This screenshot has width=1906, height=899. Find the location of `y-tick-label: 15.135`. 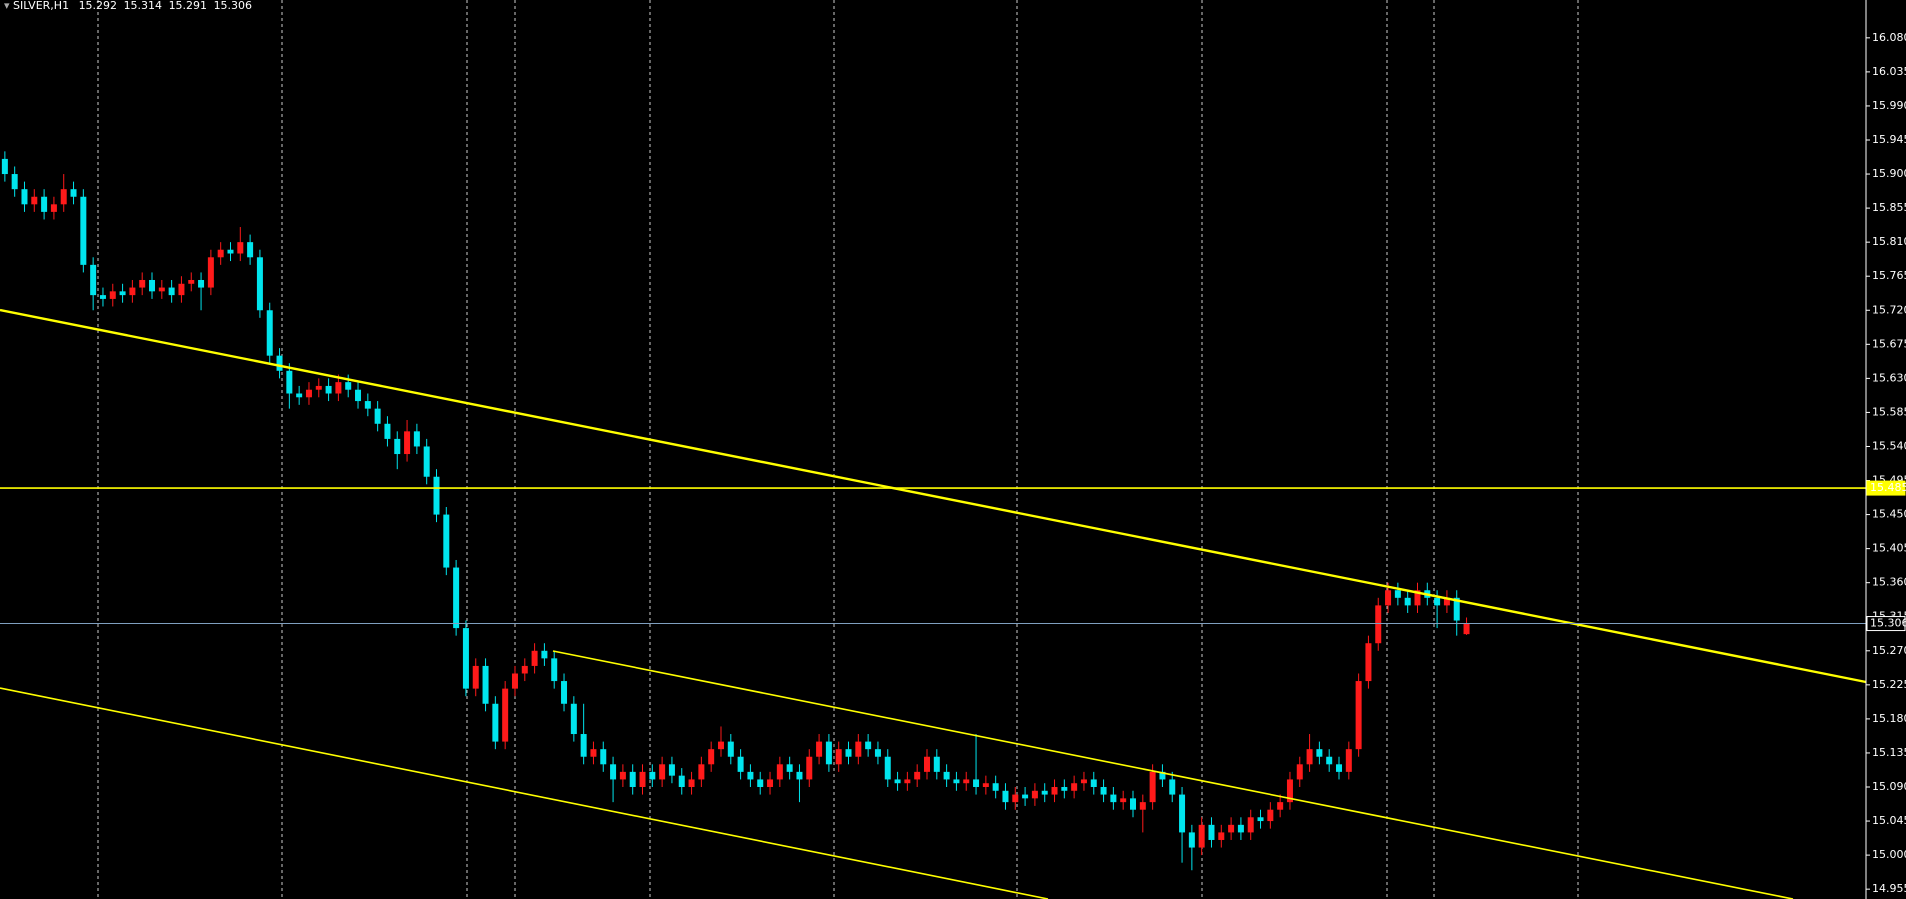

y-tick-label: 15.135 is located at coordinates (1889, 752).